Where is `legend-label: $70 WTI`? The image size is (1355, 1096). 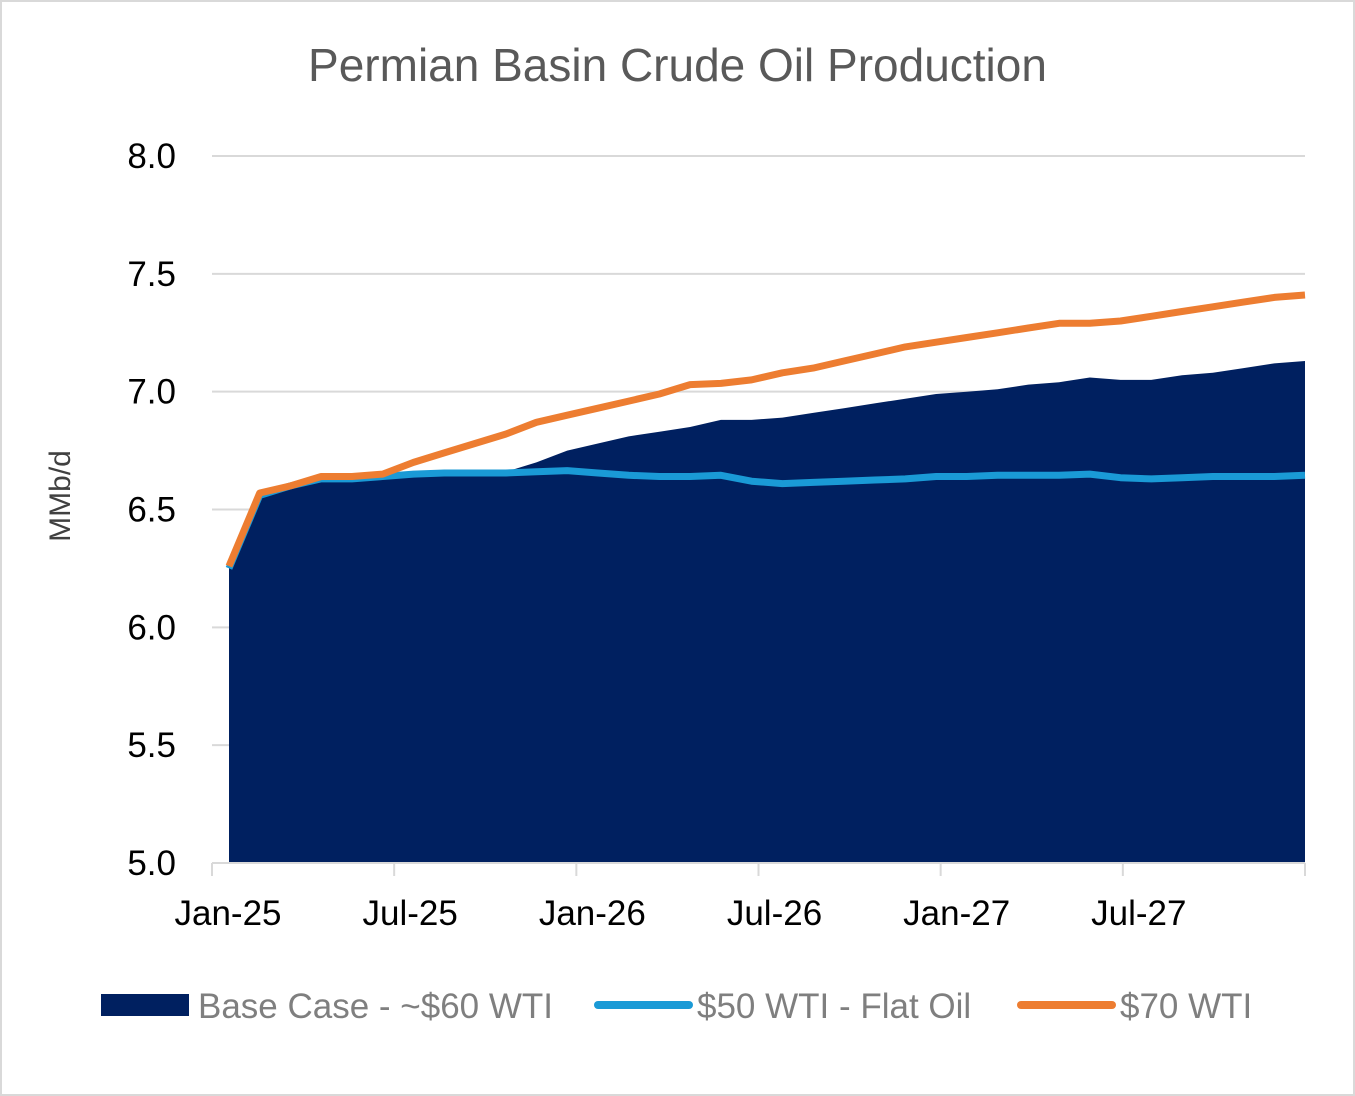
legend-label: $70 WTI is located at coordinates (1186, 1006).